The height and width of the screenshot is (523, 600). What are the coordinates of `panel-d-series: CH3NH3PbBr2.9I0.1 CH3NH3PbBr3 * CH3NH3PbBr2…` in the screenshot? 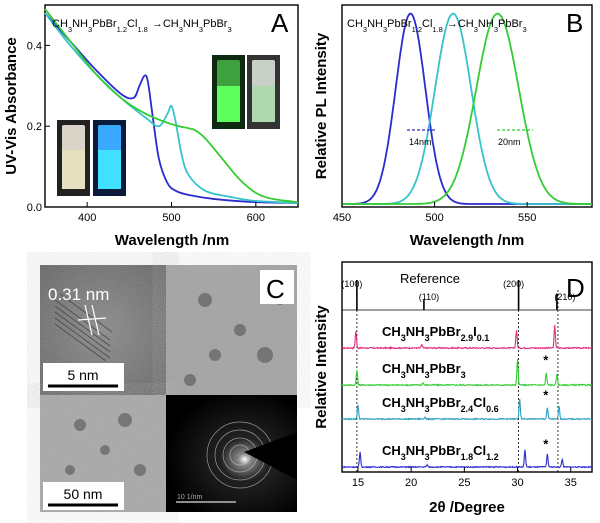 It's located at (467, 396).